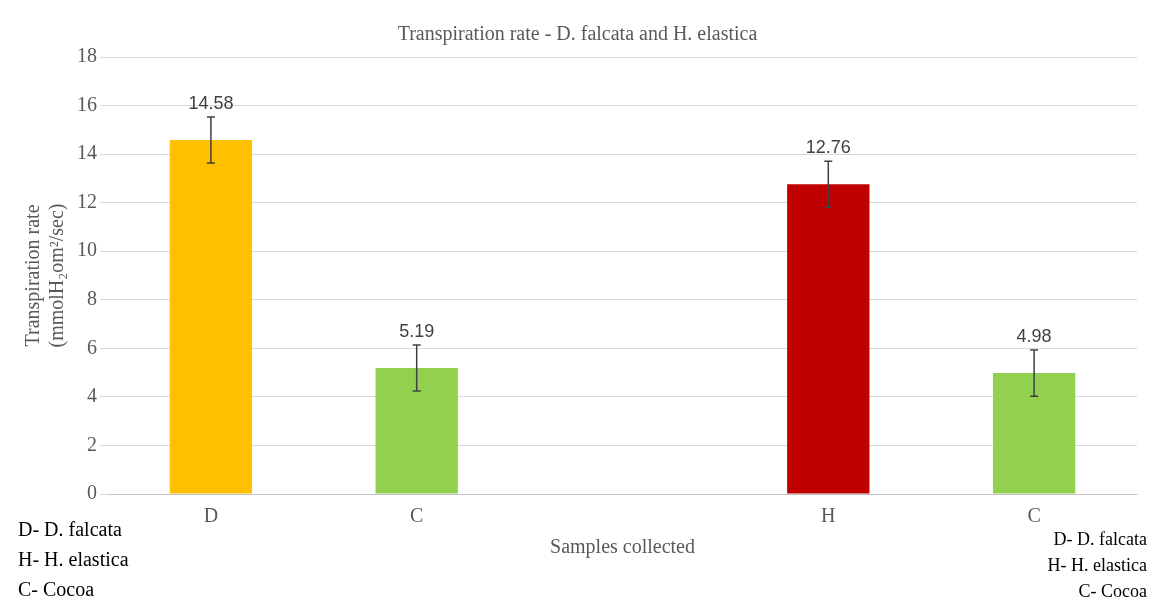 The height and width of the screenshot is (612, 1165). Describe the element at coordinates (45, 275) in the screenshot. I see `y-axis-title: Transpiration rate (mmolH₂om²/sec)` at that location.